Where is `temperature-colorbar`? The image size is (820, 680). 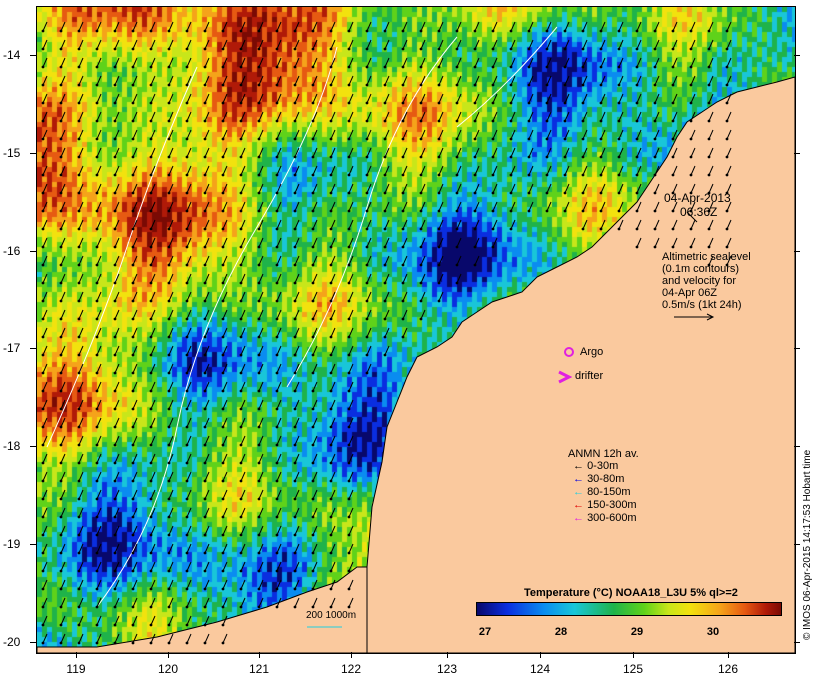 temperature-colorbar is located at coordinates (629, 609).